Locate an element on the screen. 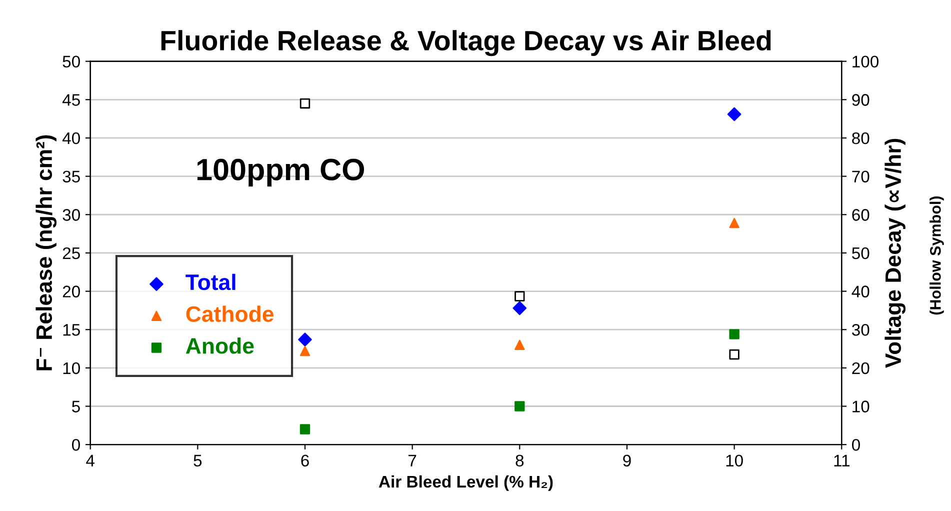  text: (Hollow Symbol) is located at coordinates (937, 255).